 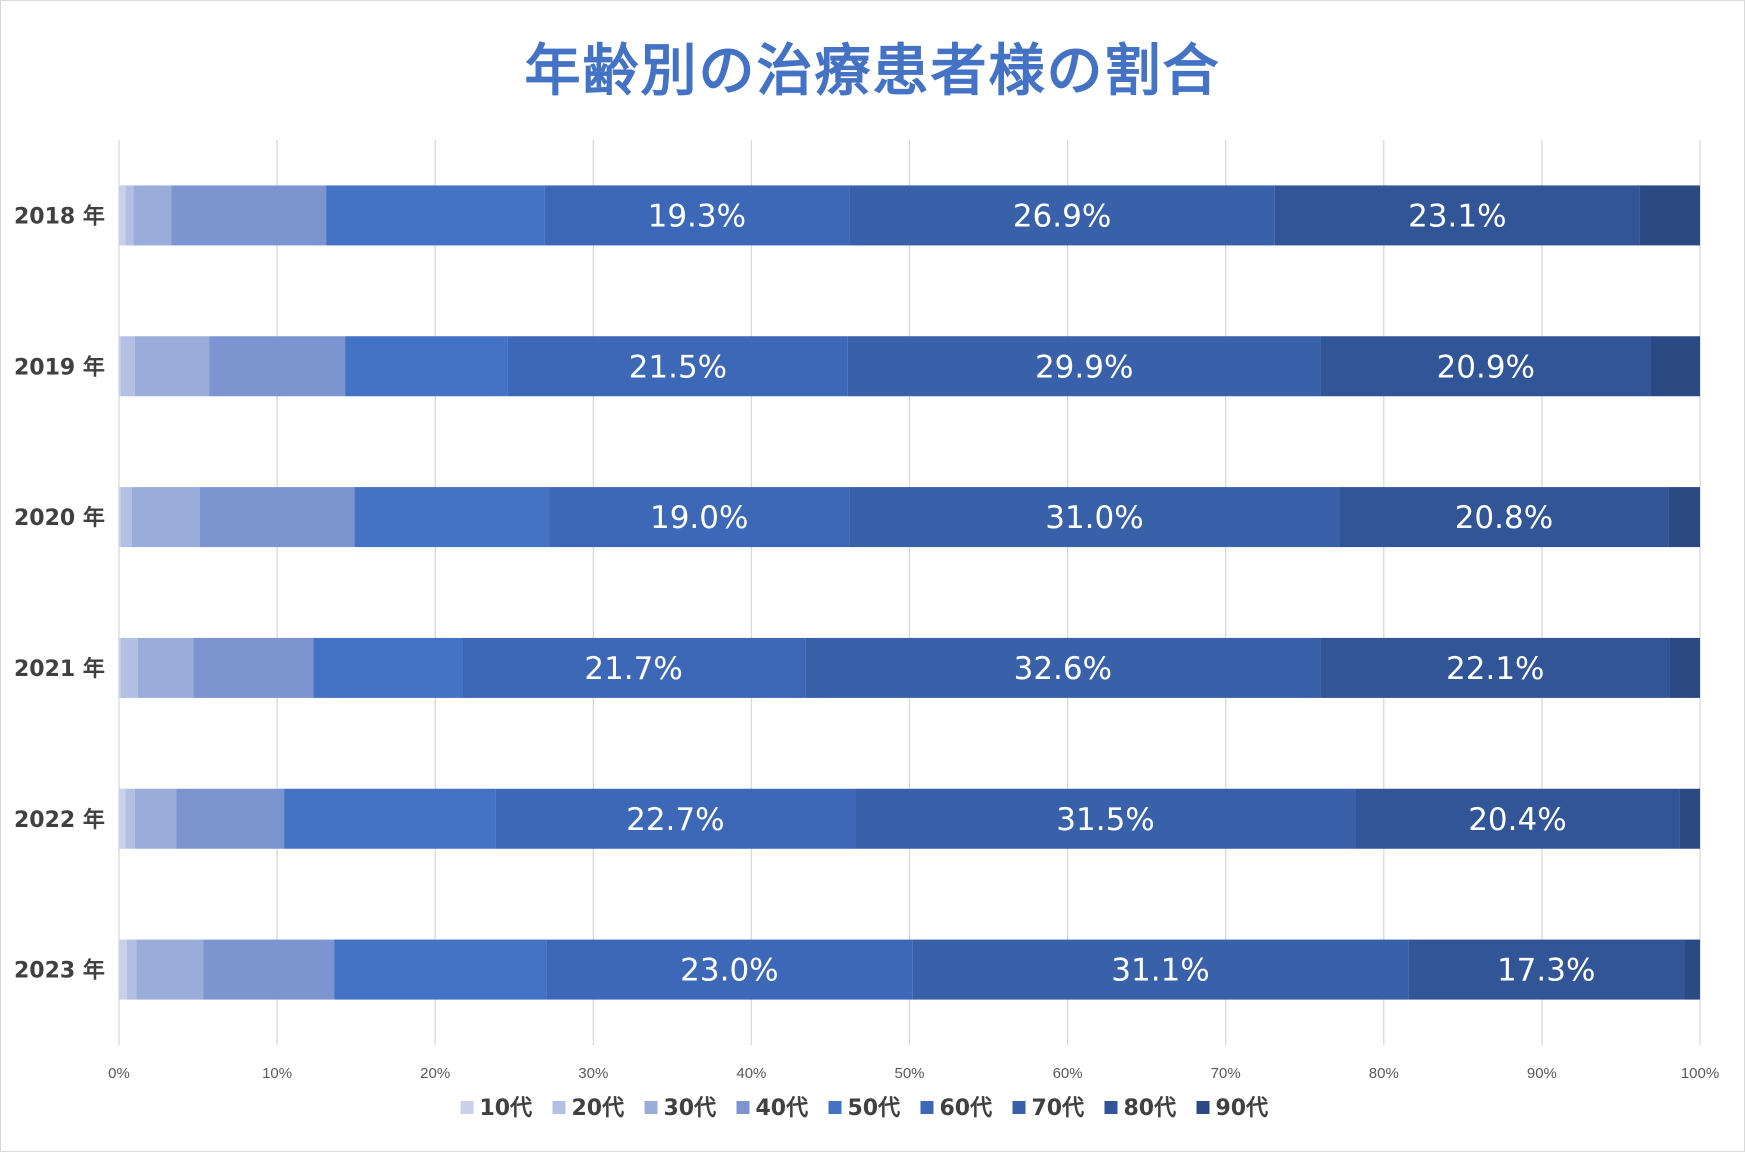 I want to click on data-label: 19.3%, so click(x=697, y=216).